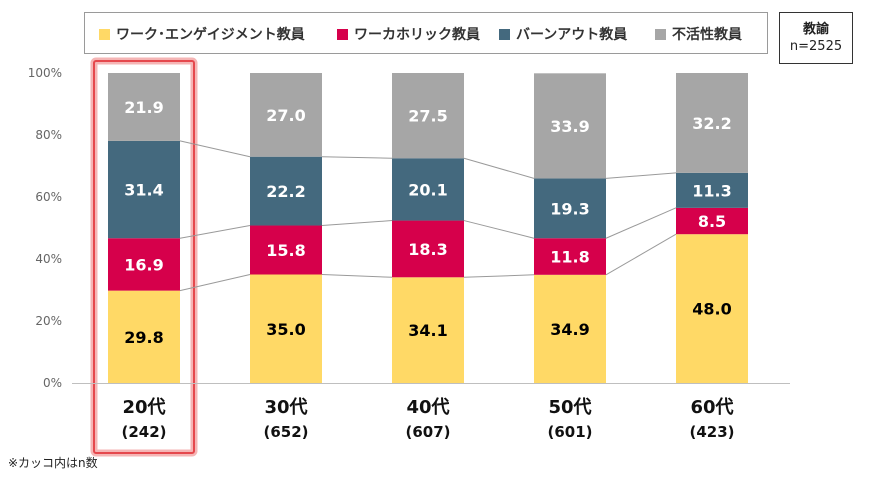 This screenshot has height=480, width=870. I want to click on legend-item-inactive: 不活性教員, so click(698, 34).